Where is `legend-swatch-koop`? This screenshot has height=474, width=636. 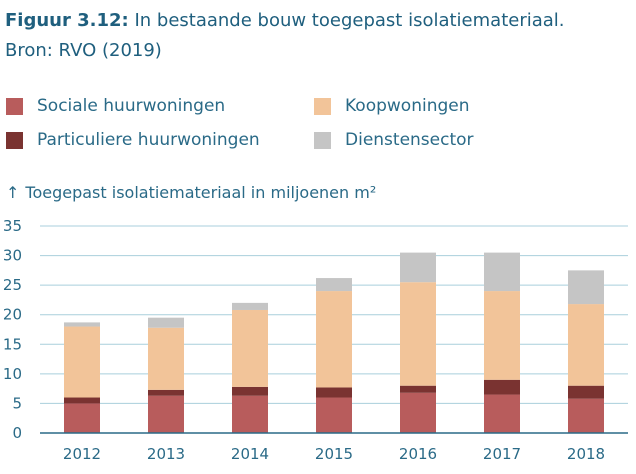 legend-swatch-koop is located at coordinates (322, 106).